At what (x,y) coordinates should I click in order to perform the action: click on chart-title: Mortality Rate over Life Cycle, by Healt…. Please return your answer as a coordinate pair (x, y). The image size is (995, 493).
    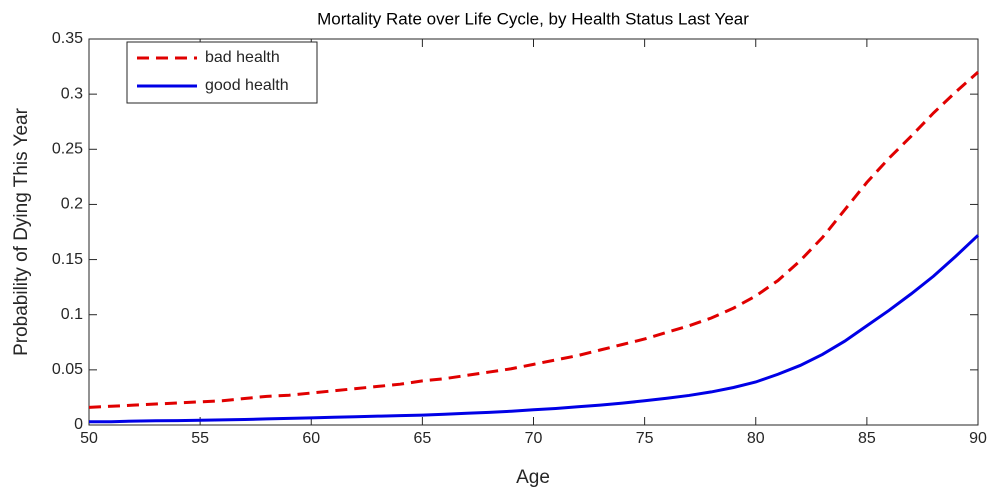
    Looking at the image, I should click on (533, 18).